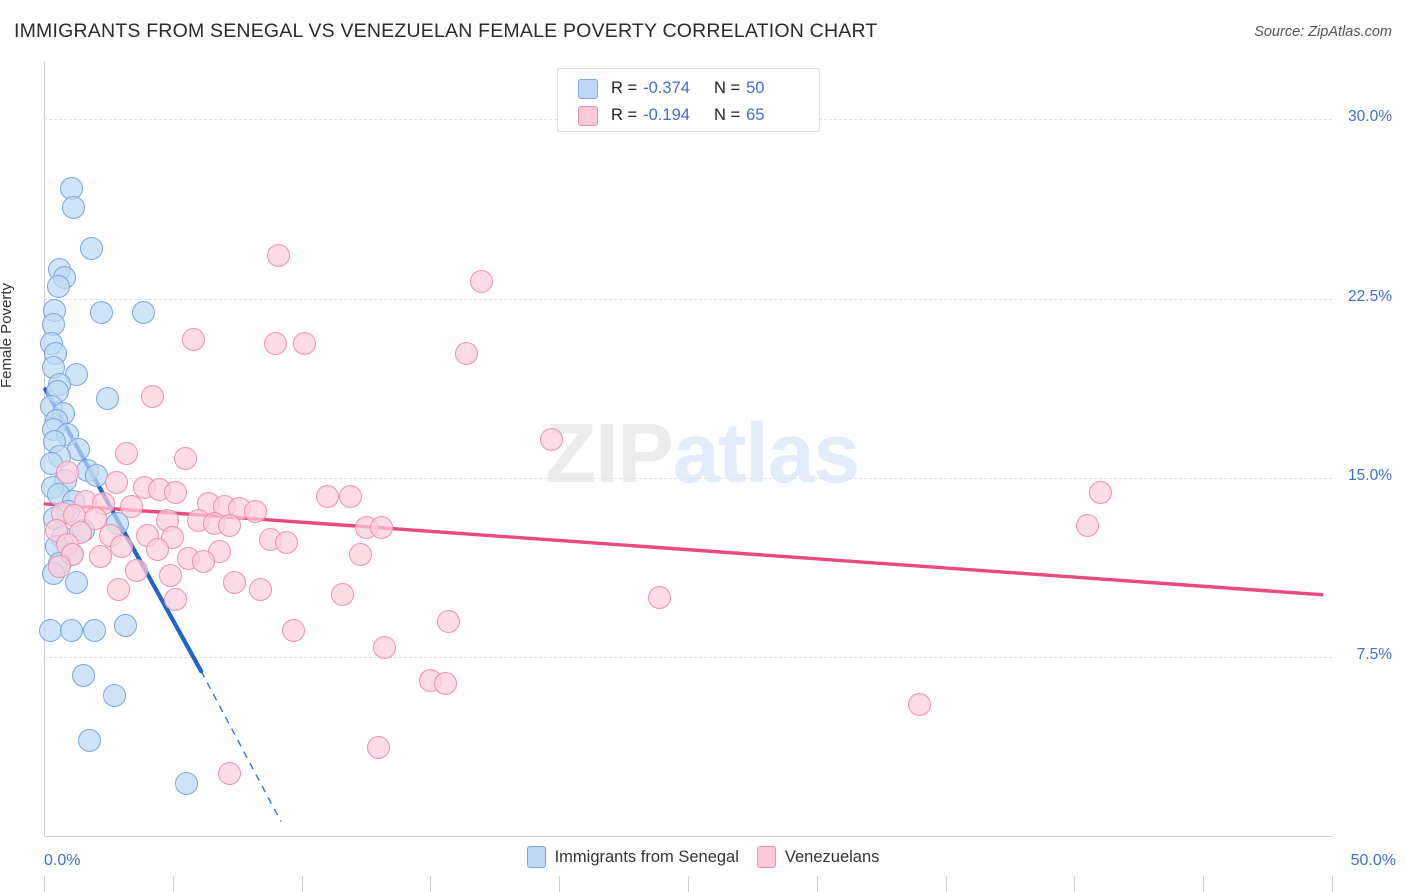 This screenshot has width=1406, height=892. What do you see at coordinates (1370, 117) in the screenshot?
I see `y-axis-tick-label: 30.0%` at bounding box center [1370, 117].